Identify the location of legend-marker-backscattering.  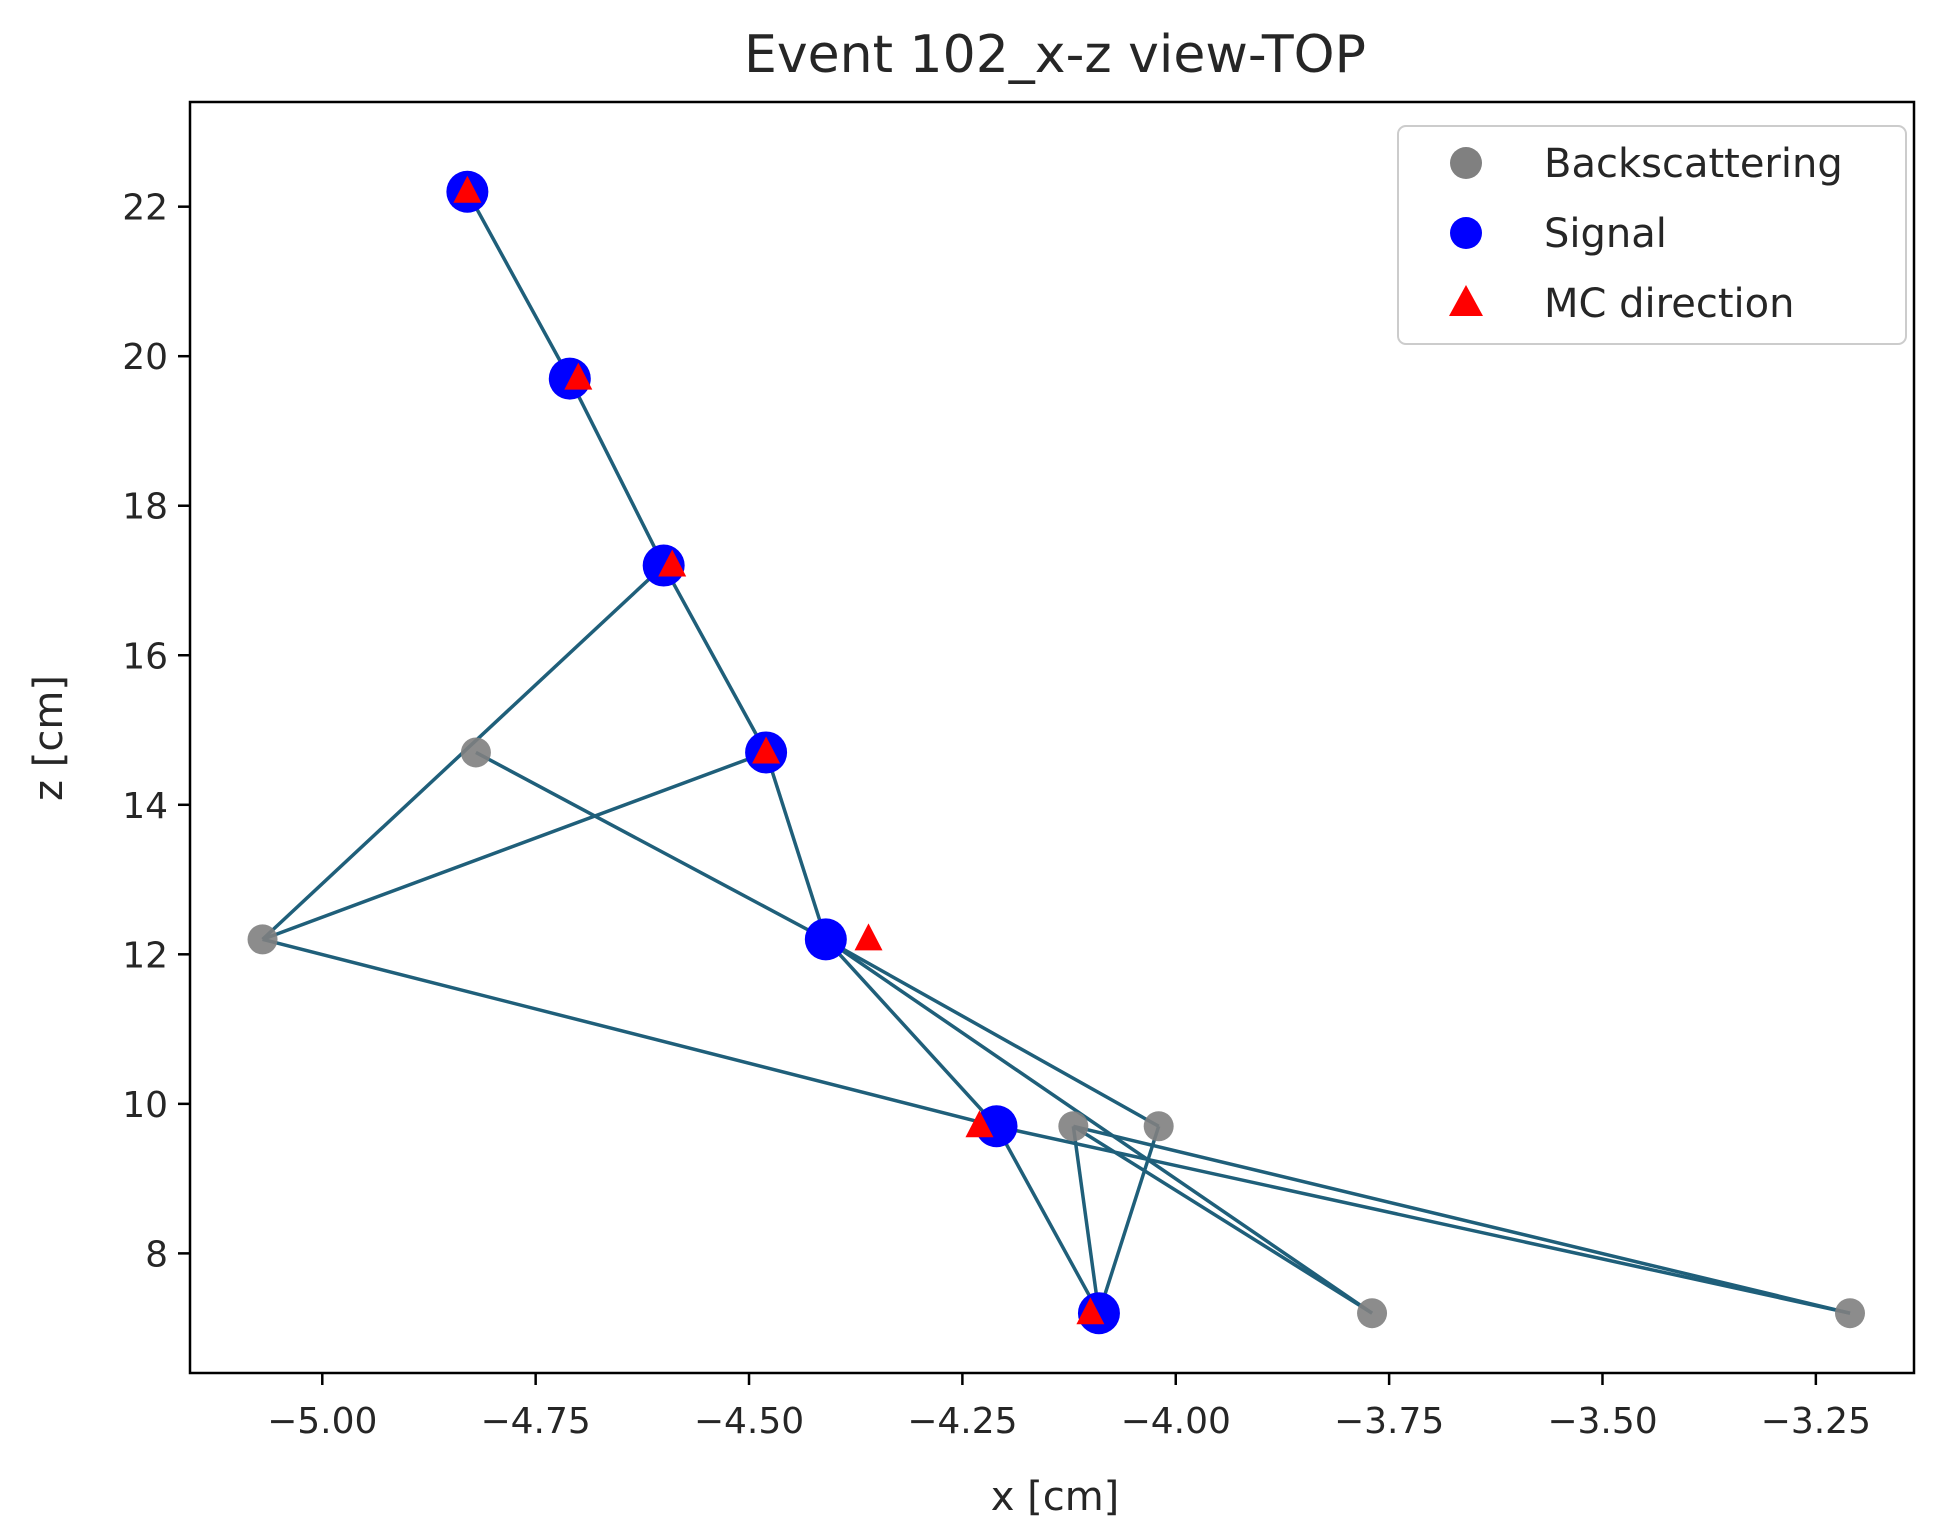
(1466, 163).